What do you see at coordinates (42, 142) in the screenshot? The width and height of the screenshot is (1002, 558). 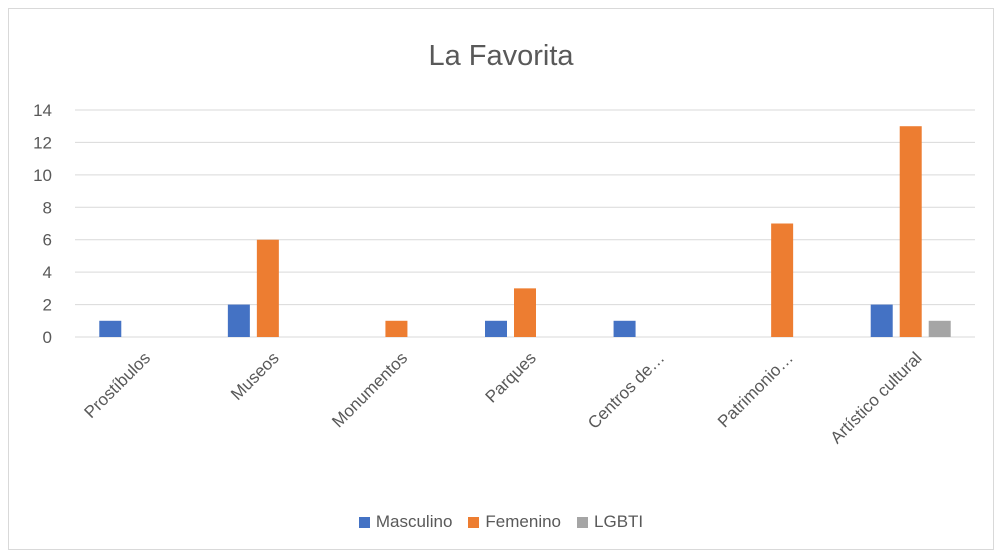 I see `y-tick-label: 12` at bounding box center [42, 142].